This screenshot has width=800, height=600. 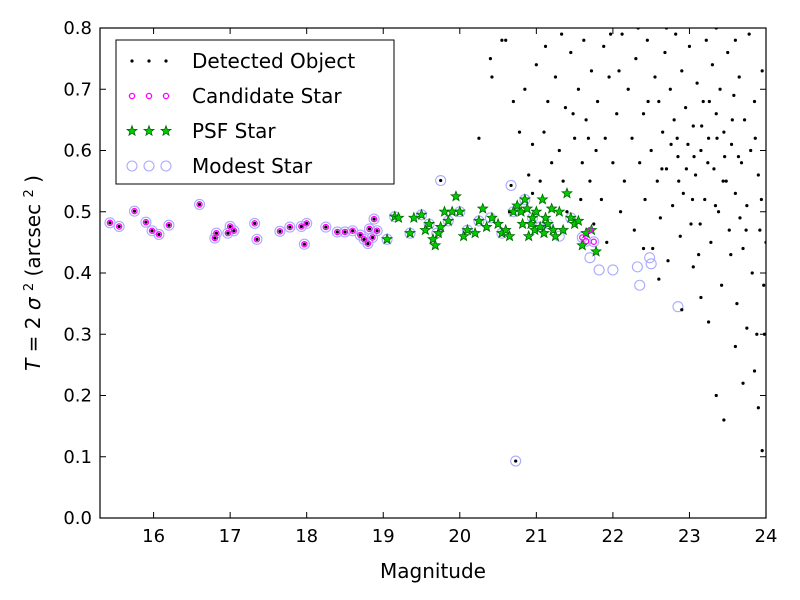 What do you see at coordinates (33, 303) in the screenshot?
I see `y-axis-label-sigma: σ` at bounding box center [33, 303].